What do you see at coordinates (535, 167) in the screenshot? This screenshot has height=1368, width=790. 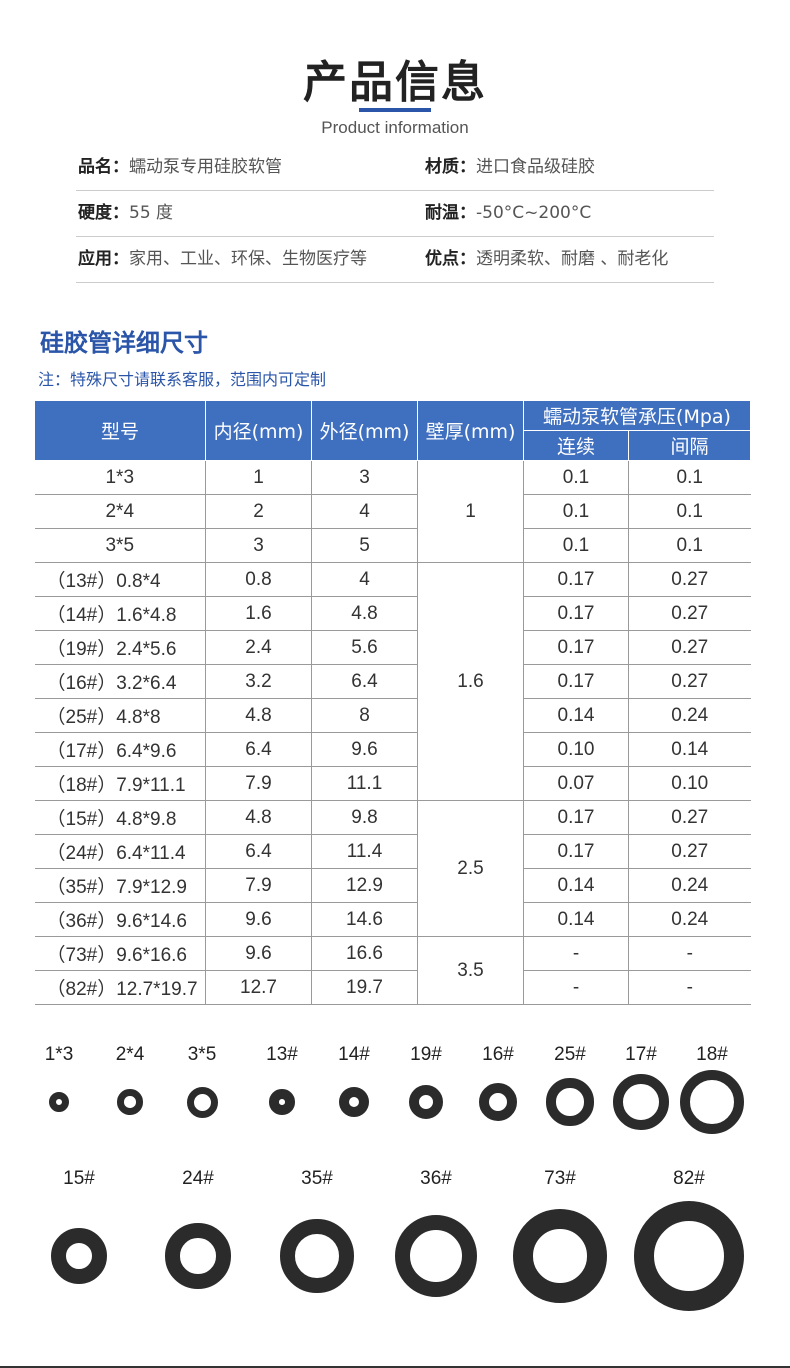 I see `info-value: 进口食品级硅胶` at bounding box center [535, 167].